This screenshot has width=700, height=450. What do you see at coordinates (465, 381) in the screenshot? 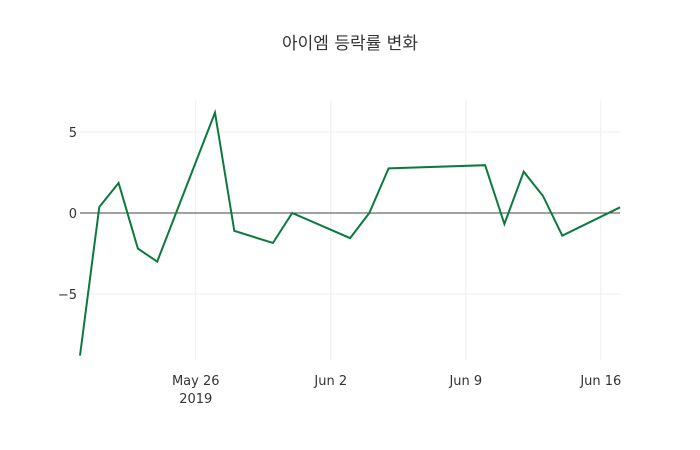
I see `x-tick-label: Jun 9` at bounding box center [465, 381].